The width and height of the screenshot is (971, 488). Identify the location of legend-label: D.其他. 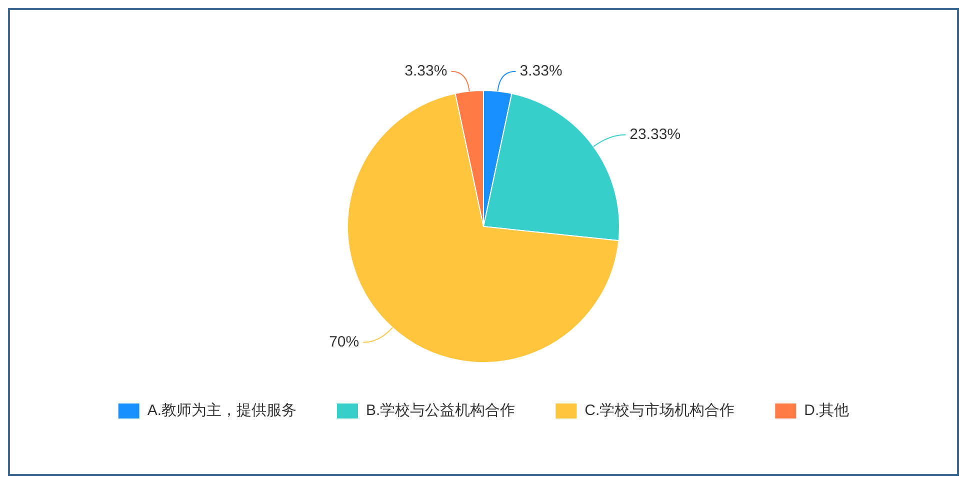
(827, 411).